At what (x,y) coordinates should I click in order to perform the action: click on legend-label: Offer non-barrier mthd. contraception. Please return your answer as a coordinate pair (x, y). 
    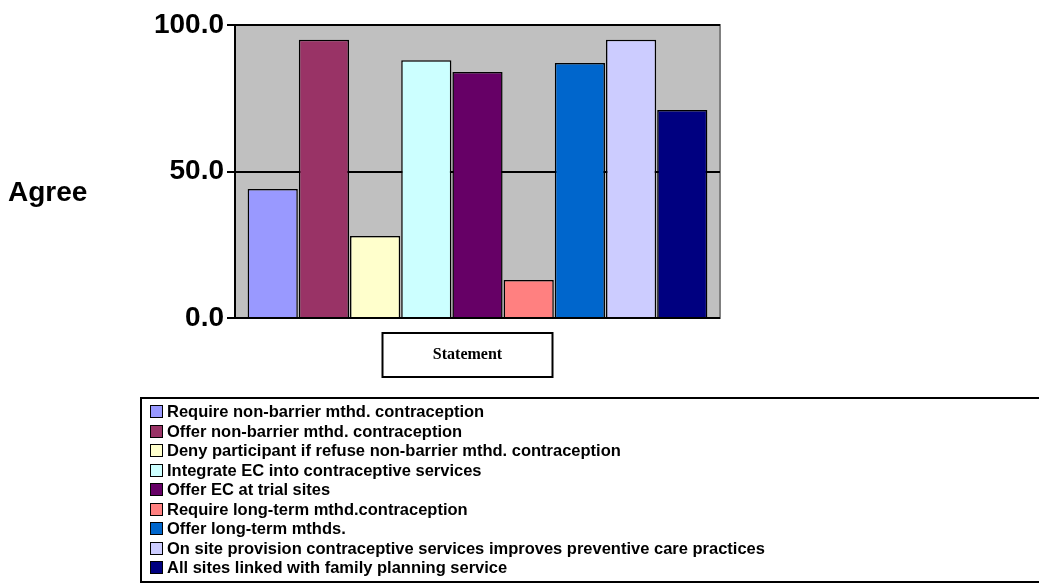
    Looking at the image, I should click on (315, 431).